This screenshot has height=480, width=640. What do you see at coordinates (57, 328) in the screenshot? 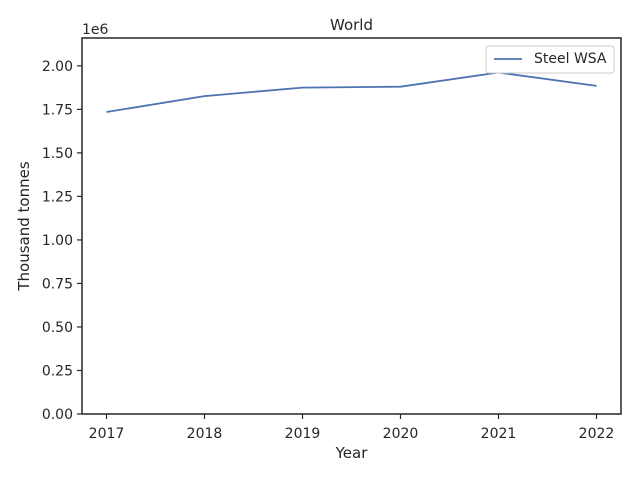
I see `y-tick-label: 0.50` at bounding box center [57, 328].